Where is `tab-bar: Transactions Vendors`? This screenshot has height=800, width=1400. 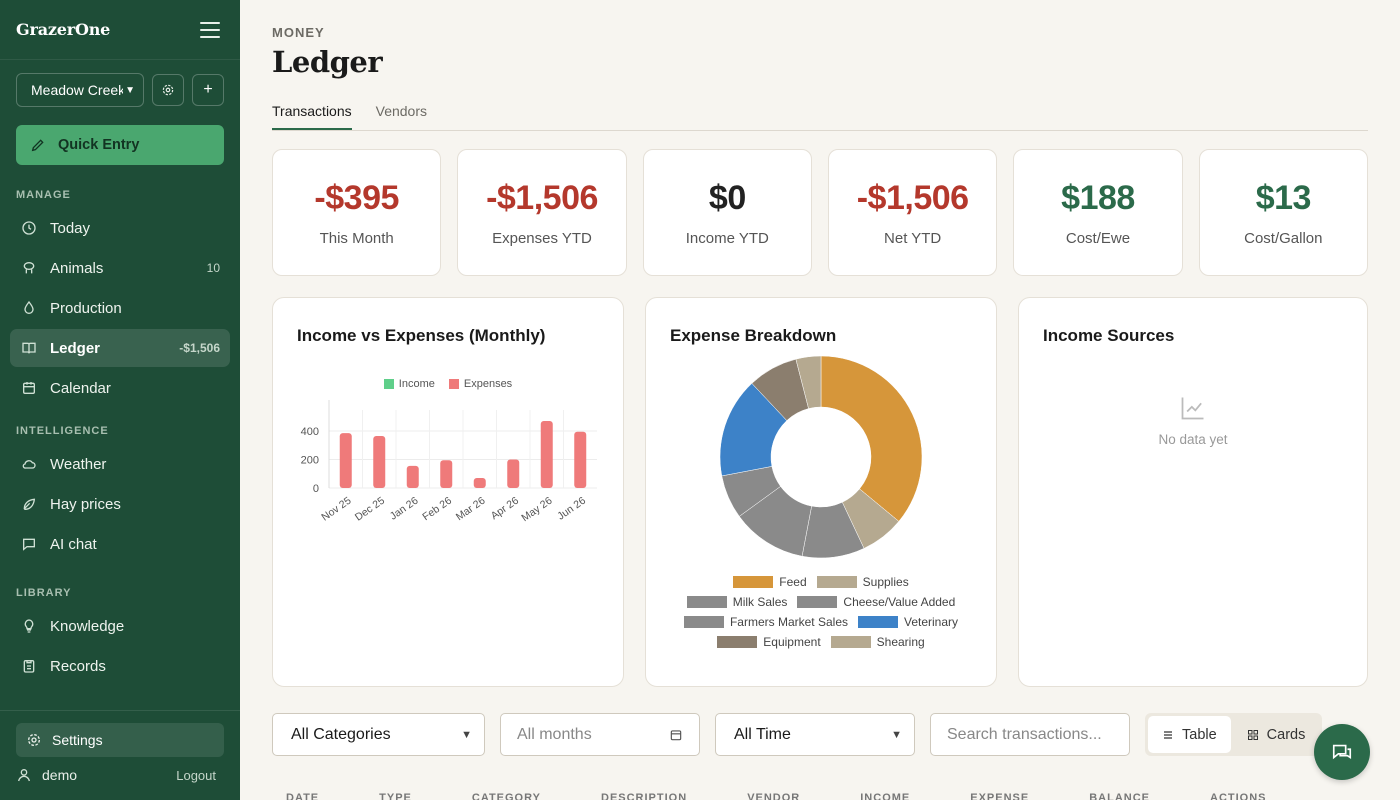 tab-bar: Transactions Vendors is located at coordinates (820, 116).